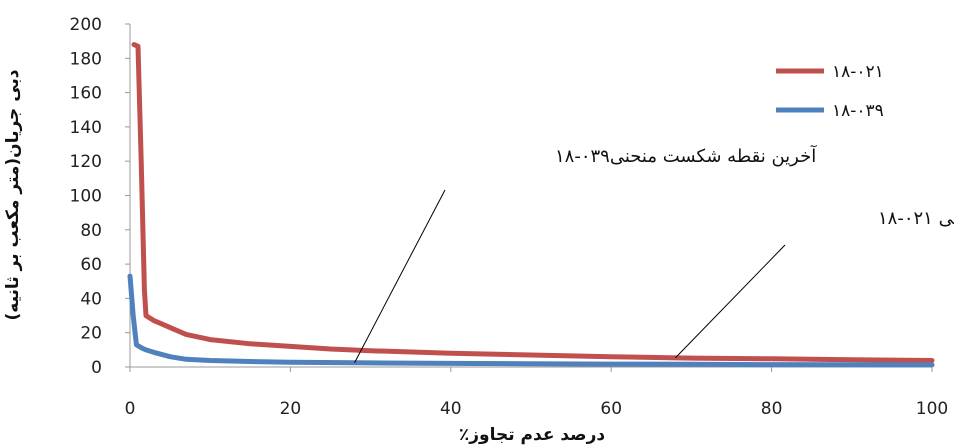  Describe the element at coordinates (916, 217) in the screenshot. I see `annotation-label-021: آخرین نقطه شکست منحنی ۰۲۱-۱۸` at that location.